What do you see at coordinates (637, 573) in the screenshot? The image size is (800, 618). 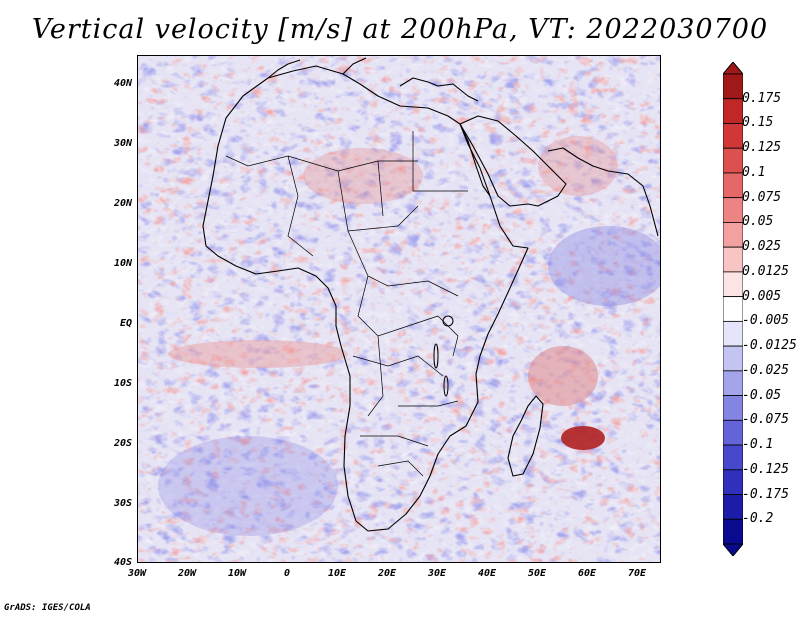 I see `lon-label-70e: 70E` at bounding box center [637, 573].